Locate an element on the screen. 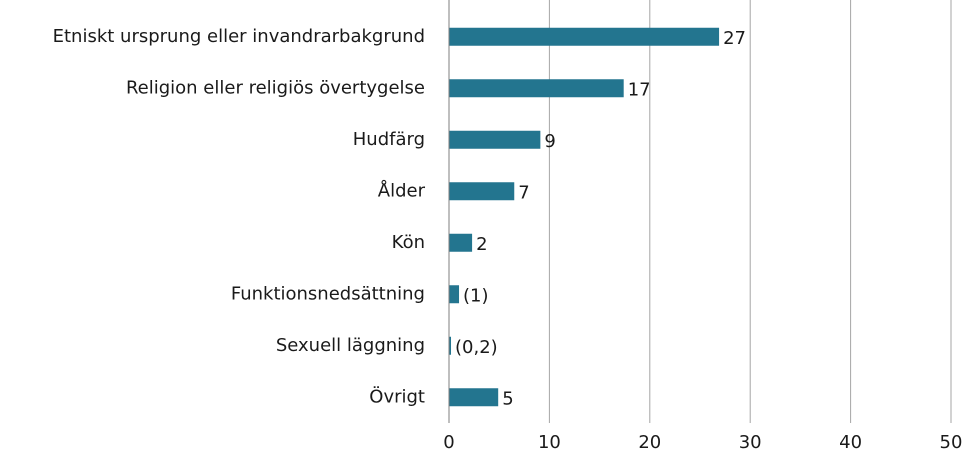 The image size is (966, 452). x-tick-label: 30 is located at coordinates (750, 442).